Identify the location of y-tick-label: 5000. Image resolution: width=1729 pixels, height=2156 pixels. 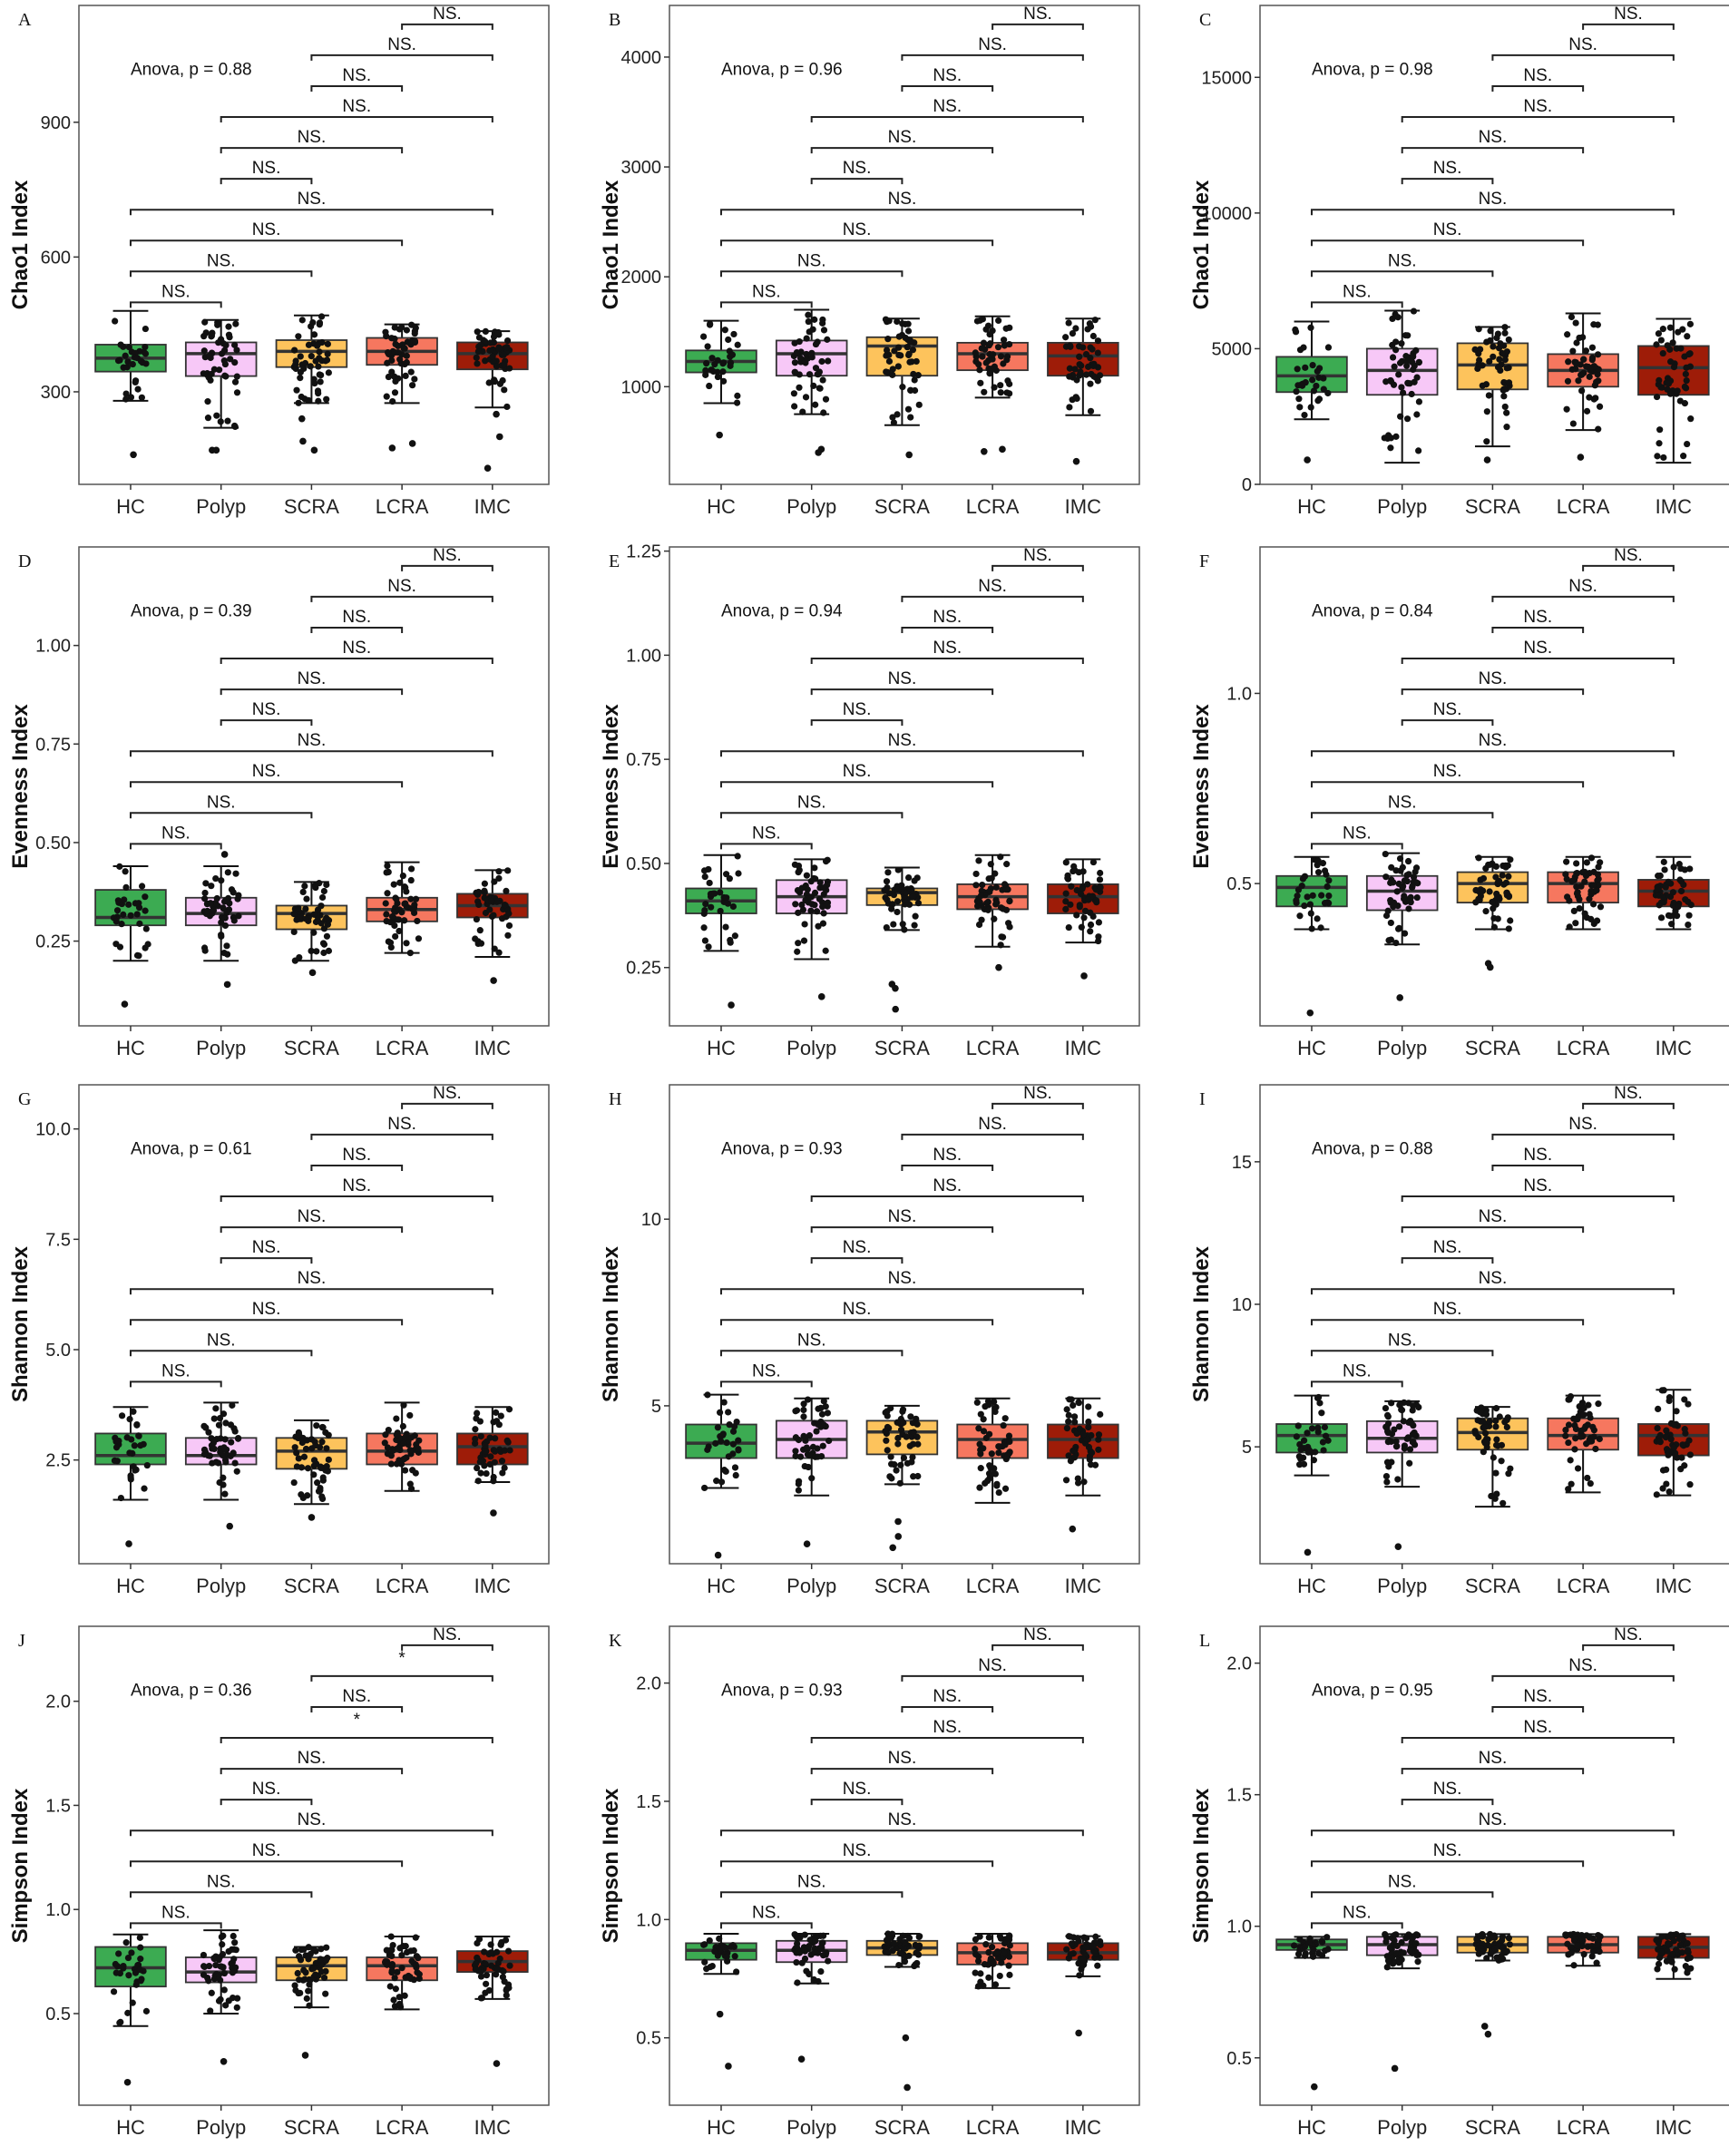
(1232, 349).